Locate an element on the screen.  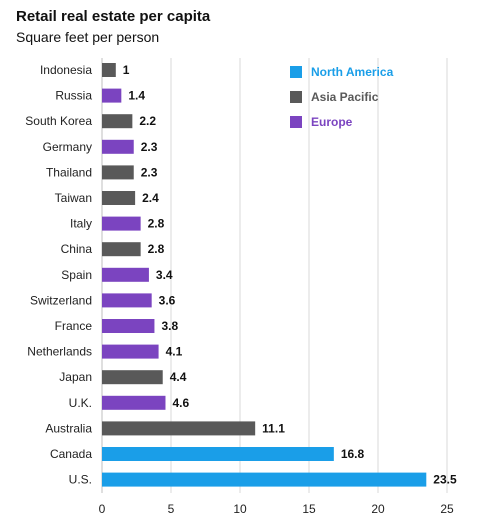
category-label: Russia is located at coordinates (73, 96).